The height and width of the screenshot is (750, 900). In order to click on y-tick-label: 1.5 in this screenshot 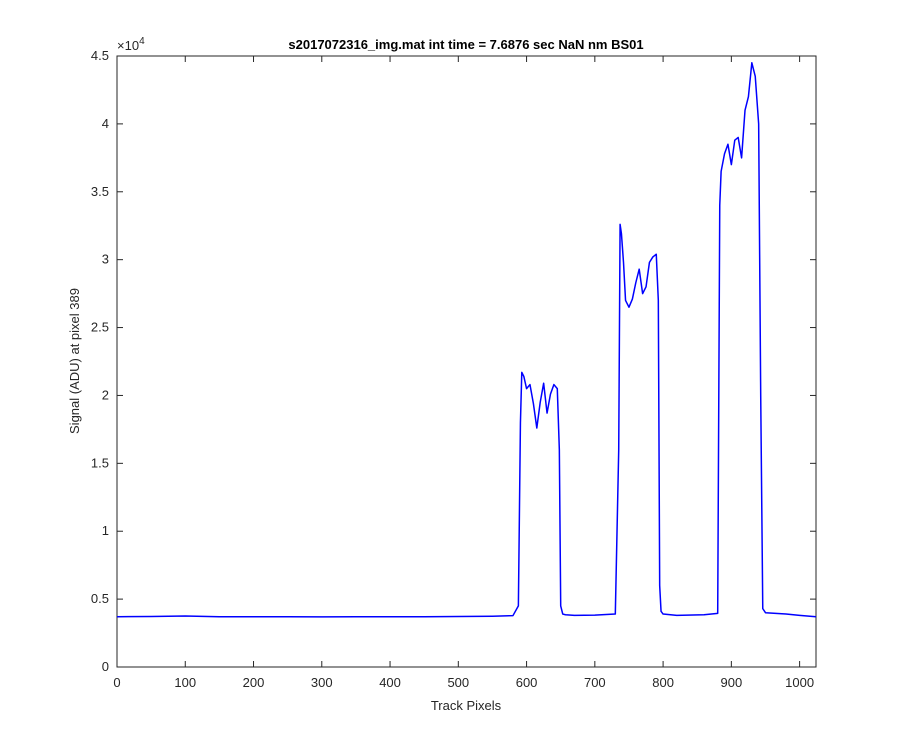, I will do `click(100, 462)`.